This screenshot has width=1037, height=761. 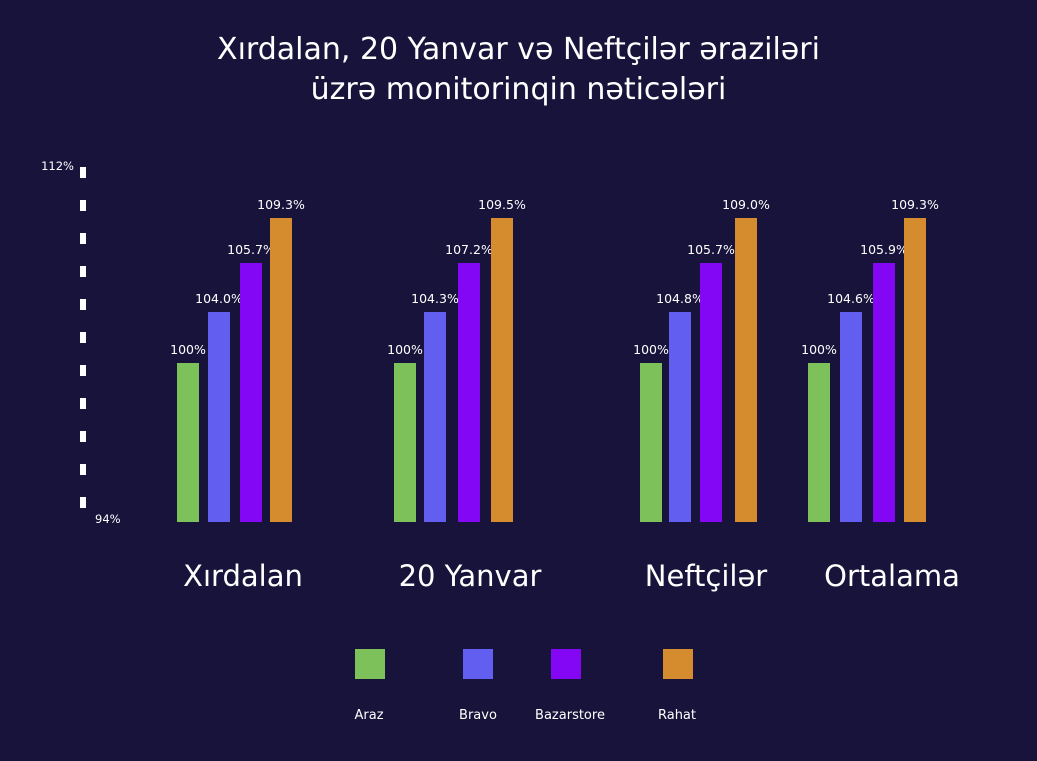 I want to click on chart-title-line-2: üzrə monitorinqin nəticələri, so click(x=518, y=89).